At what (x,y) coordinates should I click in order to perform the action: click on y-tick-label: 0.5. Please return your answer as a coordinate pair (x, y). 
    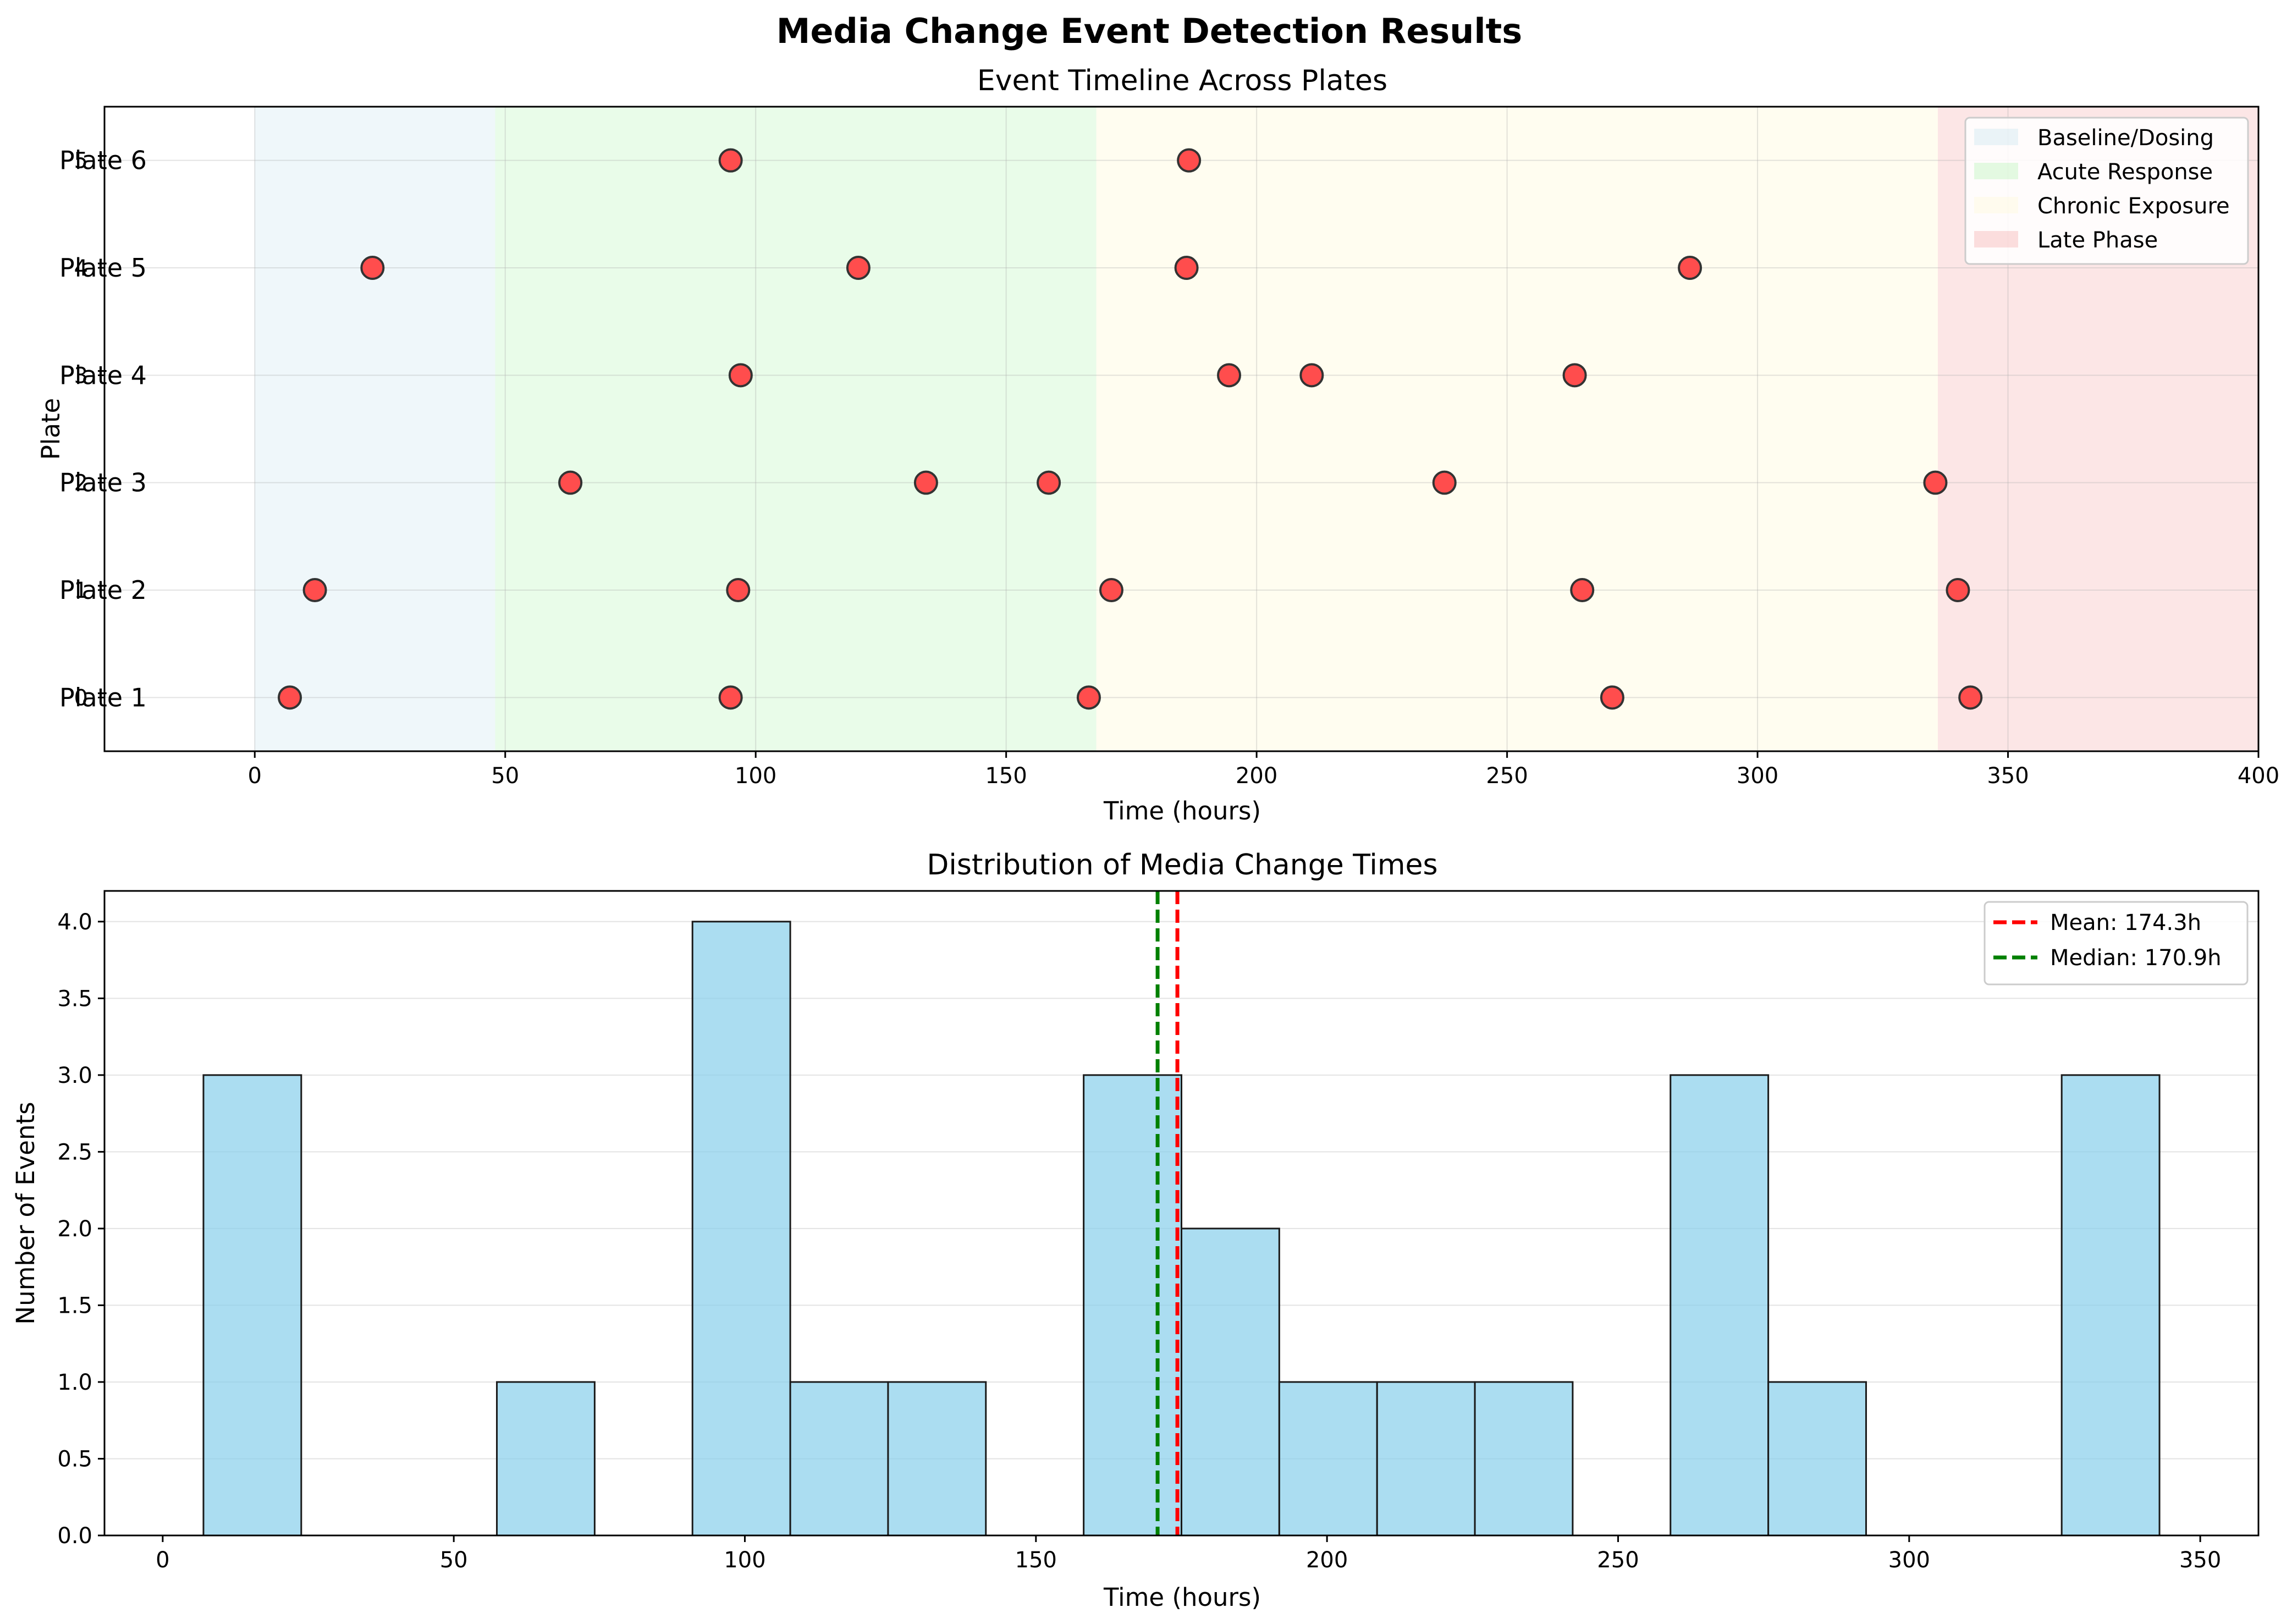
    Looking at the image, I should click on (74, 1459).